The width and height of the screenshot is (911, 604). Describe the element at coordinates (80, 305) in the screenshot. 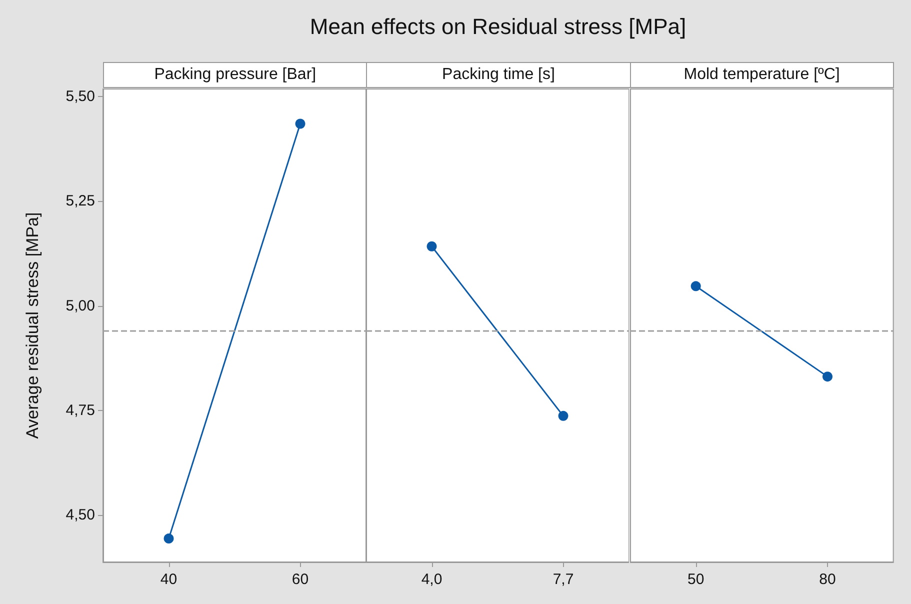

I see `y-tick-label: 5,00` at that location.